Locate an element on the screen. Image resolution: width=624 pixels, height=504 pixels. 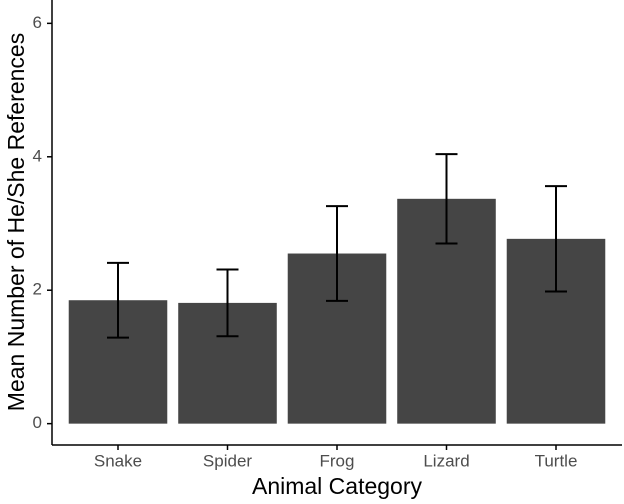
x-tick-label: Frog is located at coordinates (337, 460).